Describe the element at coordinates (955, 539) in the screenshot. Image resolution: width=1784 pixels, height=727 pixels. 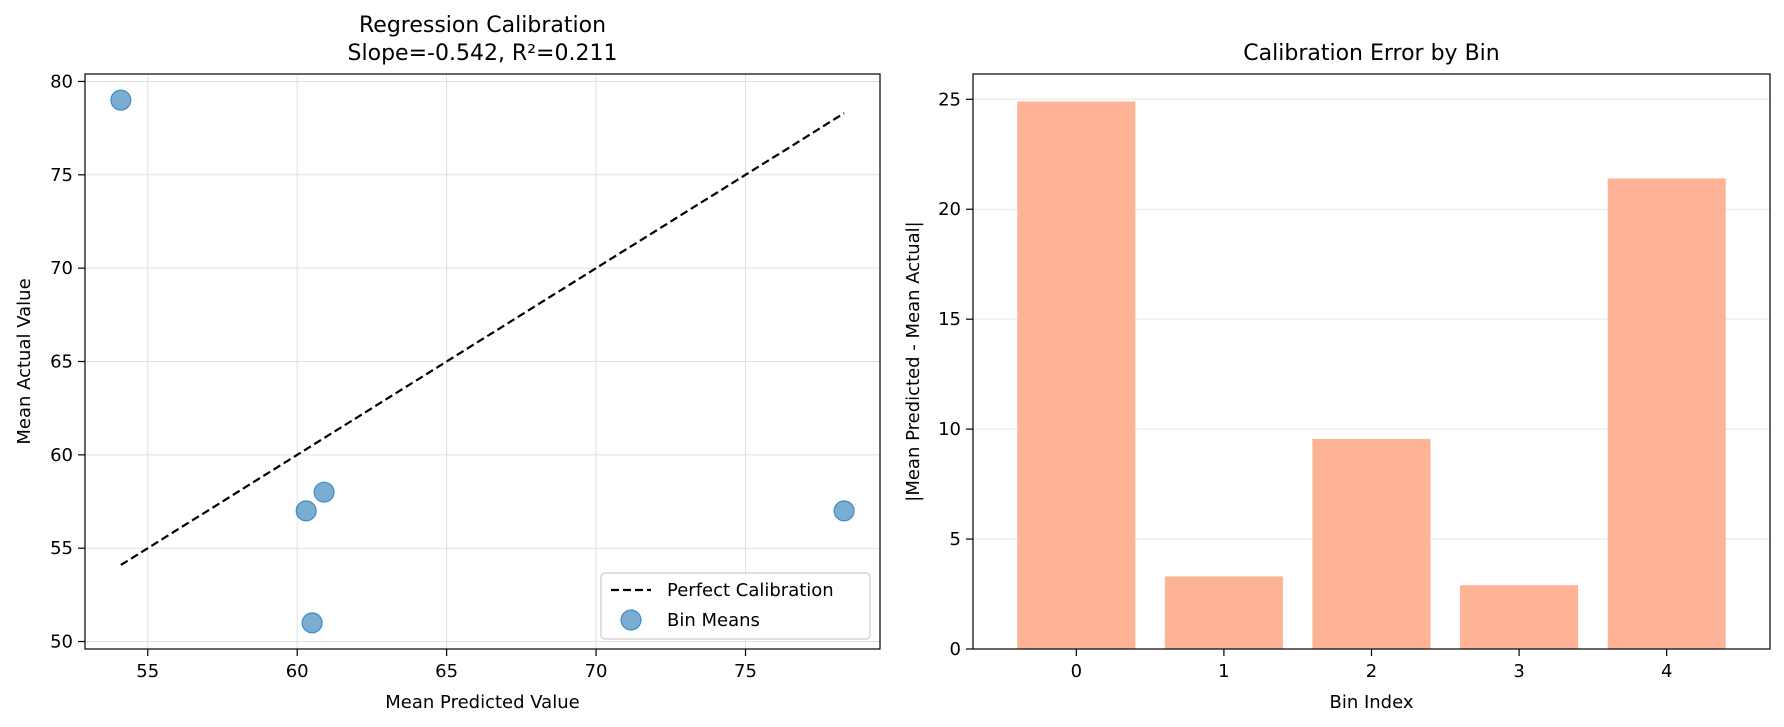
I see `y-tick-label: 5` at that location.